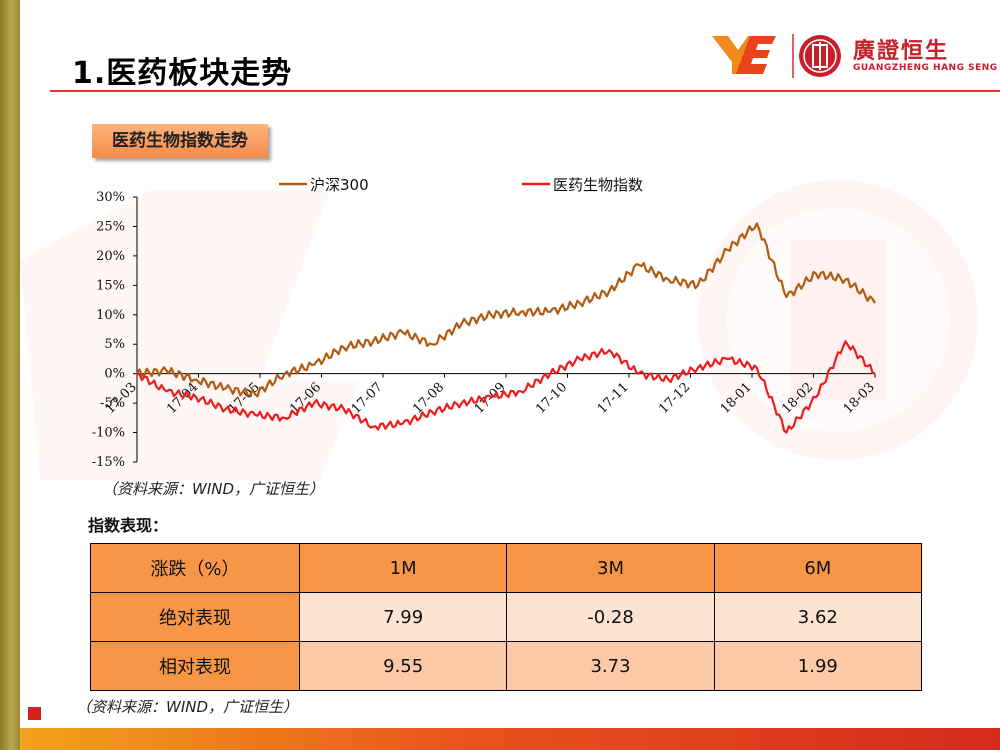  Describe the element at coordinates (674, 398) in the screenshot. I see `x-tick-label: 17-12` at that location.